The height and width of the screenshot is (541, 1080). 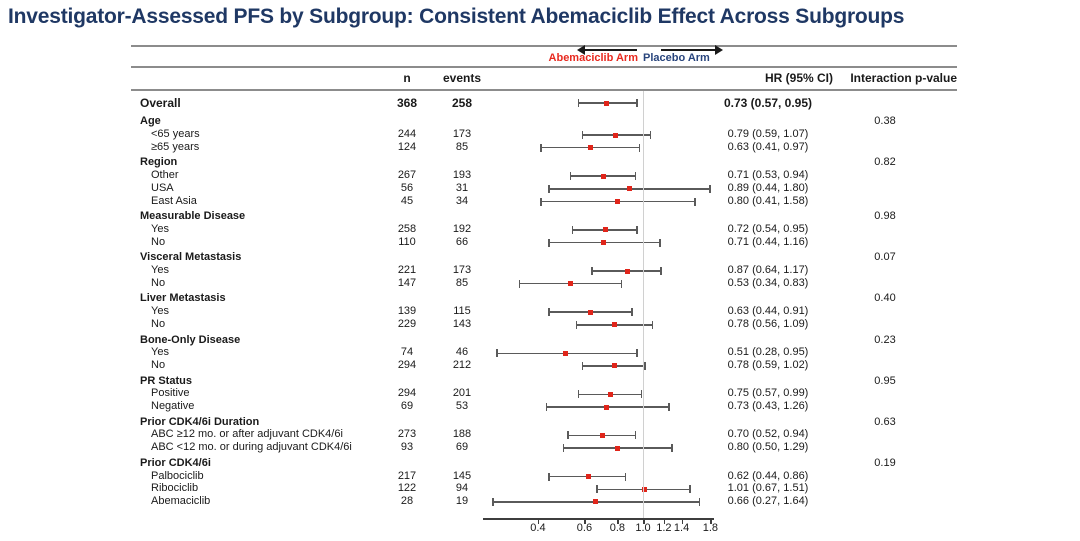 What do you see at coordinates (190, 339) in the screenshot?
I see `group-header-label: Bone-Only Disease` at bounding box center [190, 339].